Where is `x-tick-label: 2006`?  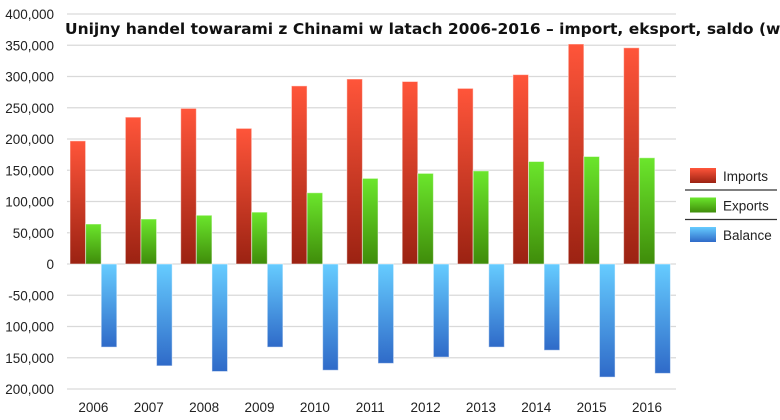 x-tick-label: 2006 is located at coordinates (93, 407).